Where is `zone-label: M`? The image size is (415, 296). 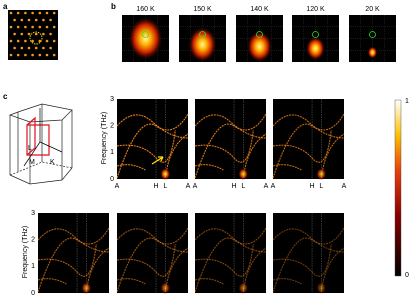 zone-label: M is located at coordinates (32, 162).